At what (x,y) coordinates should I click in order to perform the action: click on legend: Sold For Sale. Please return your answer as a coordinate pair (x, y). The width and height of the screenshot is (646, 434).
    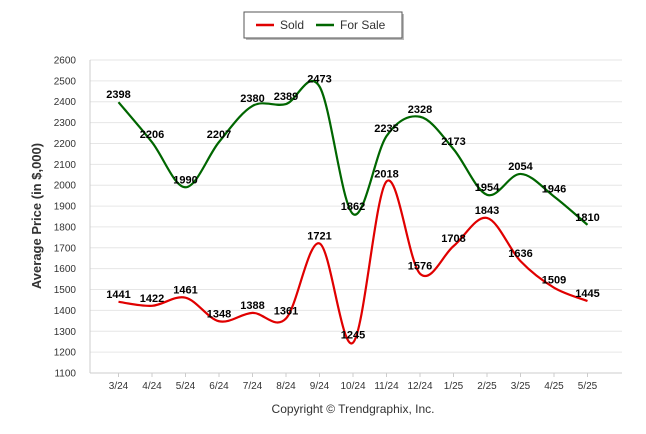
    Looking at the image, I should click on (323, 25).